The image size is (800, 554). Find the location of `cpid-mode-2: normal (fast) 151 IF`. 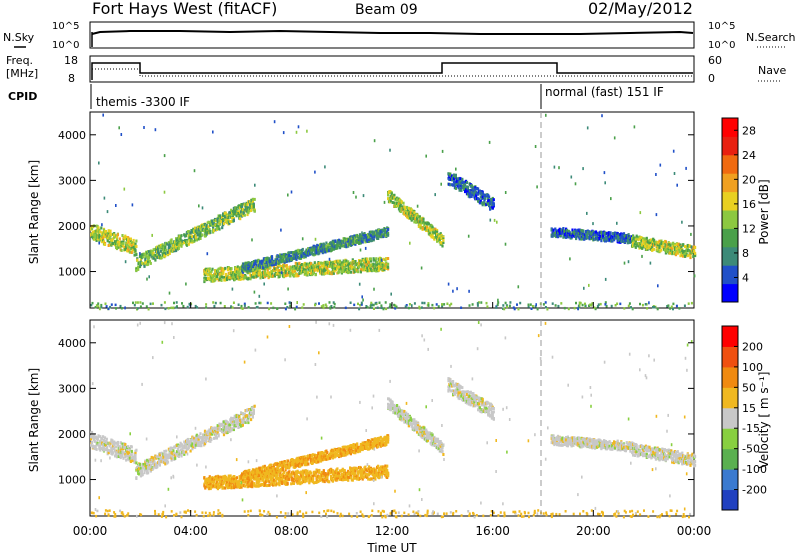

cpid-mode-2: normal (fast) 151 IF is located at coordinates (604, 92).